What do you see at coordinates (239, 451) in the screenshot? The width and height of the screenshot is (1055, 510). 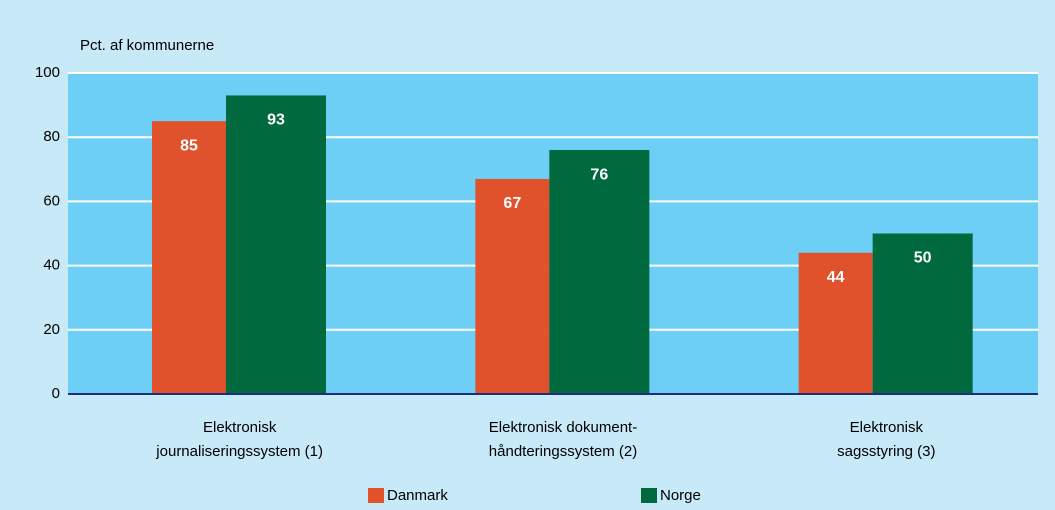 I see `x-tick-label-line: journaliseringssystem (1)` at bounding box center [239, 451].